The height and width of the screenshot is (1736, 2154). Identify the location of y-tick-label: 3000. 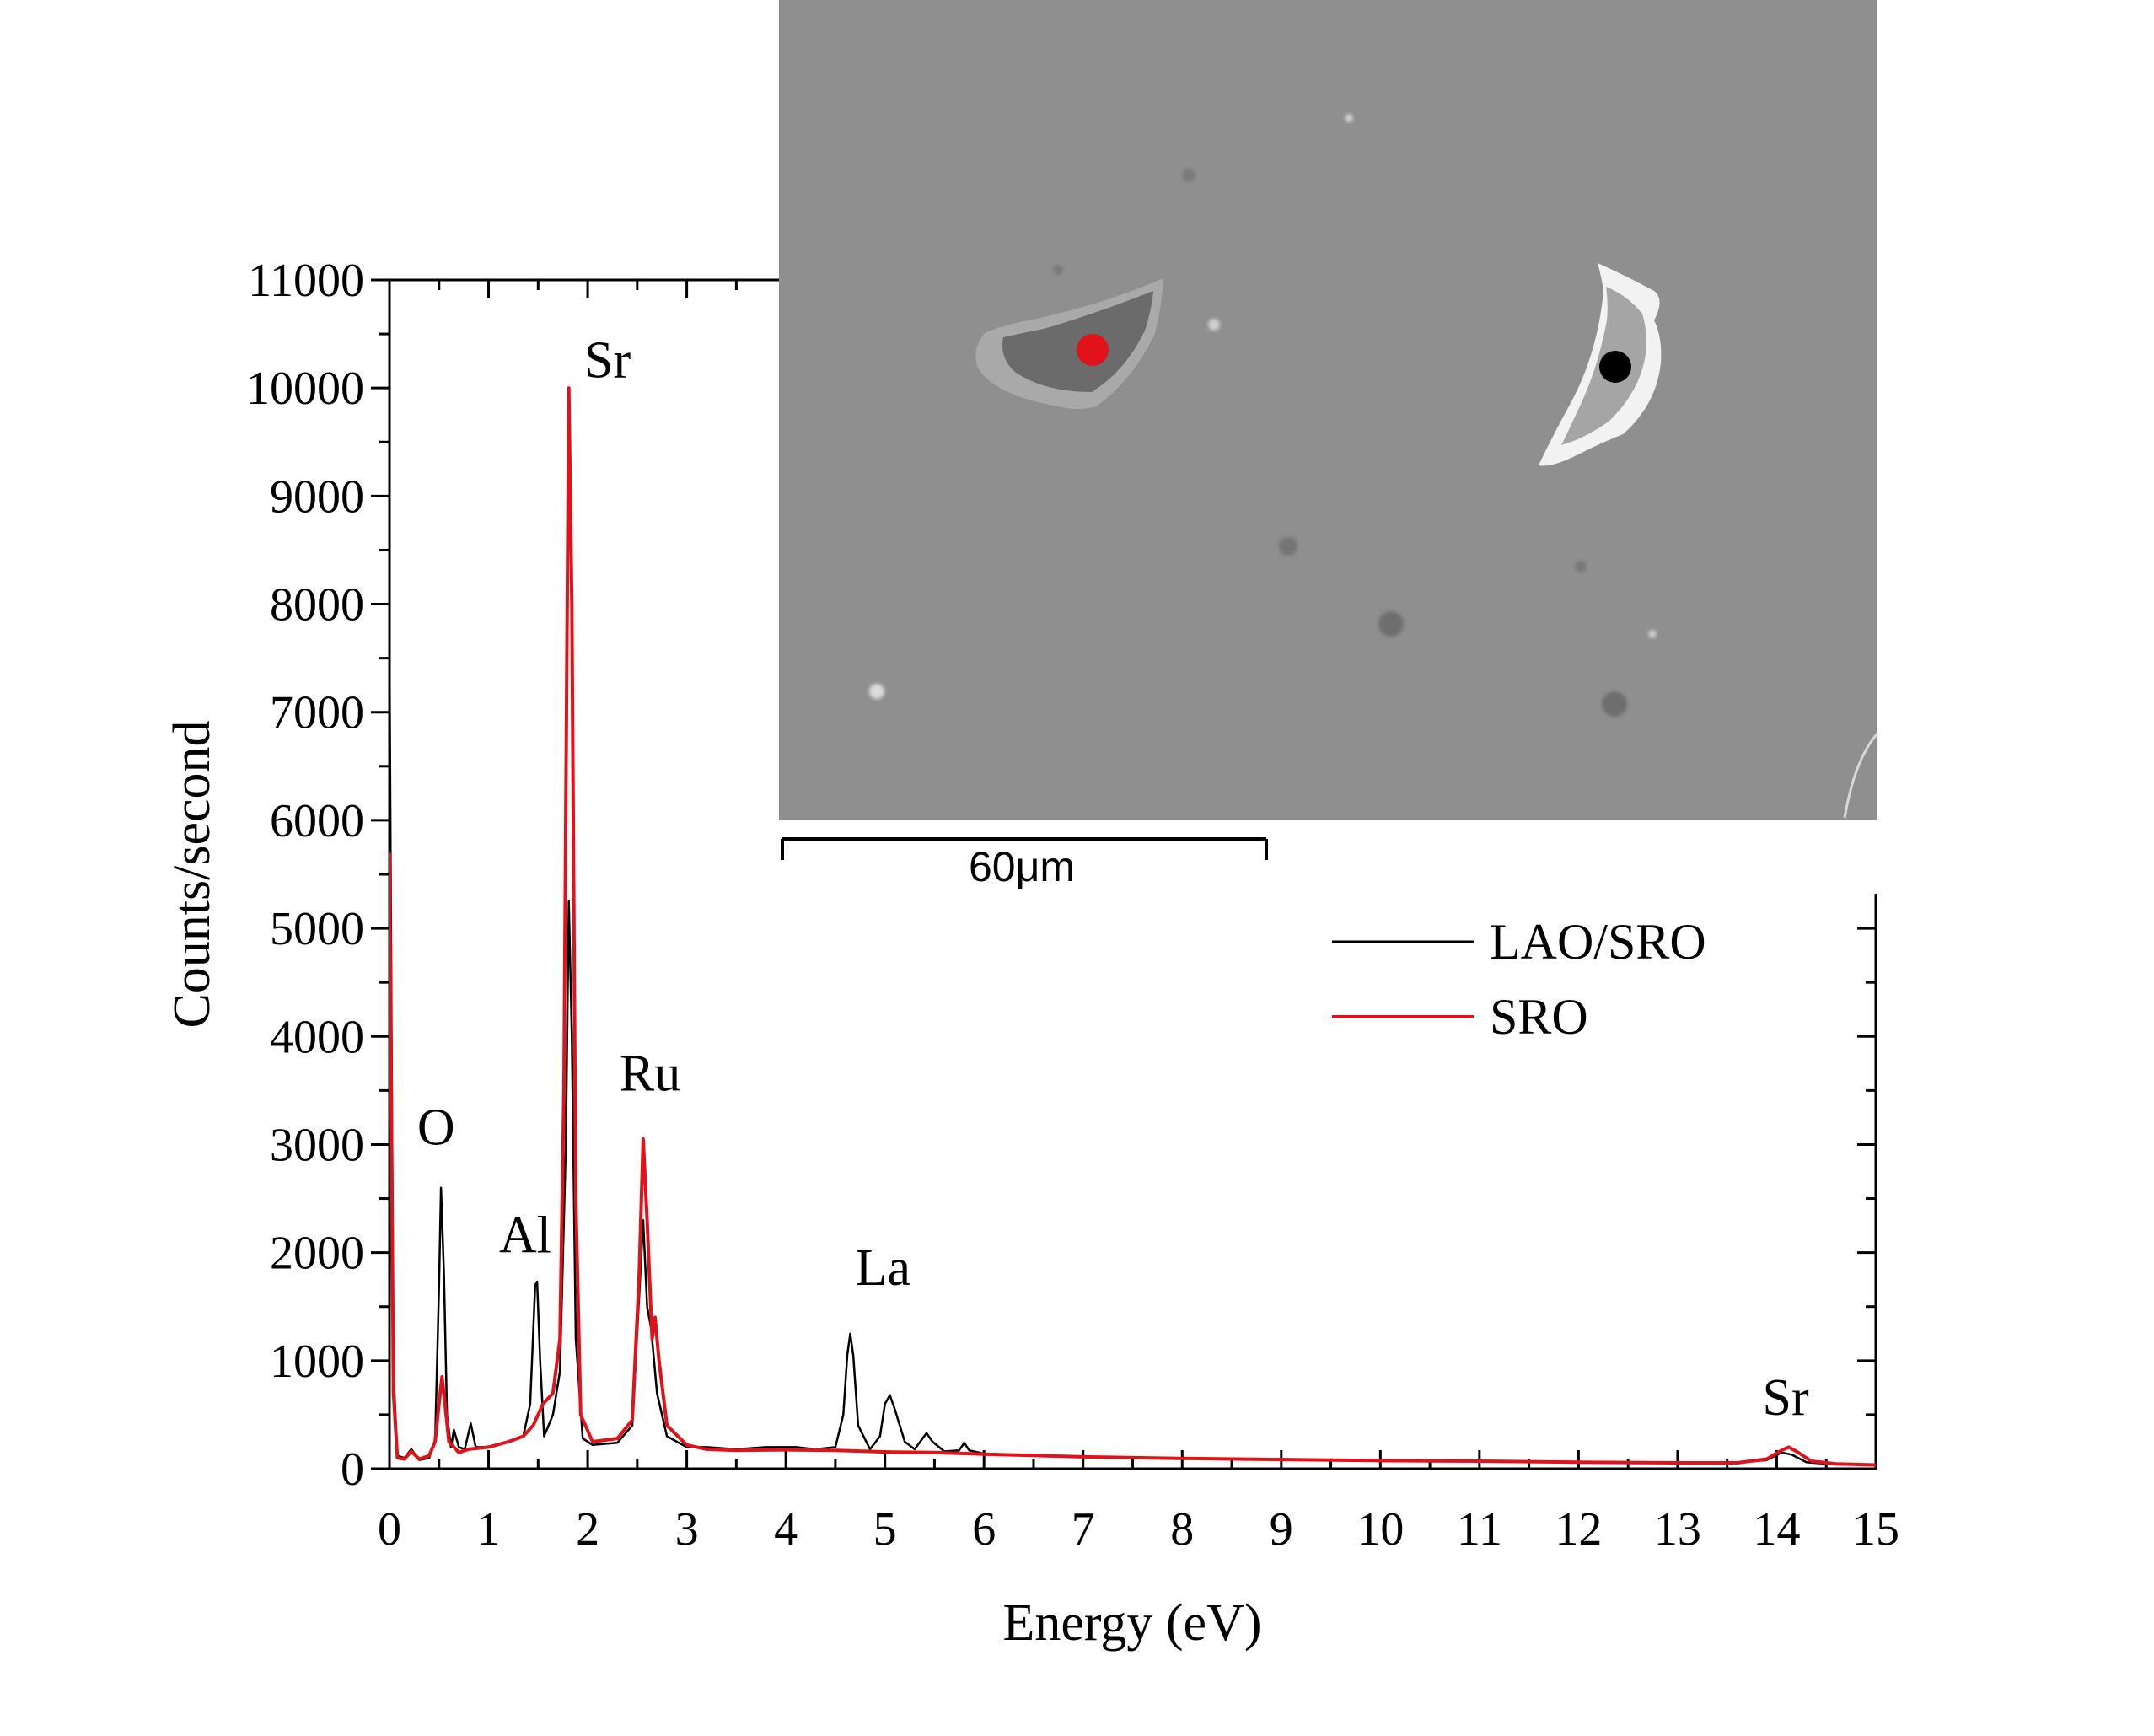
(317, 1145).